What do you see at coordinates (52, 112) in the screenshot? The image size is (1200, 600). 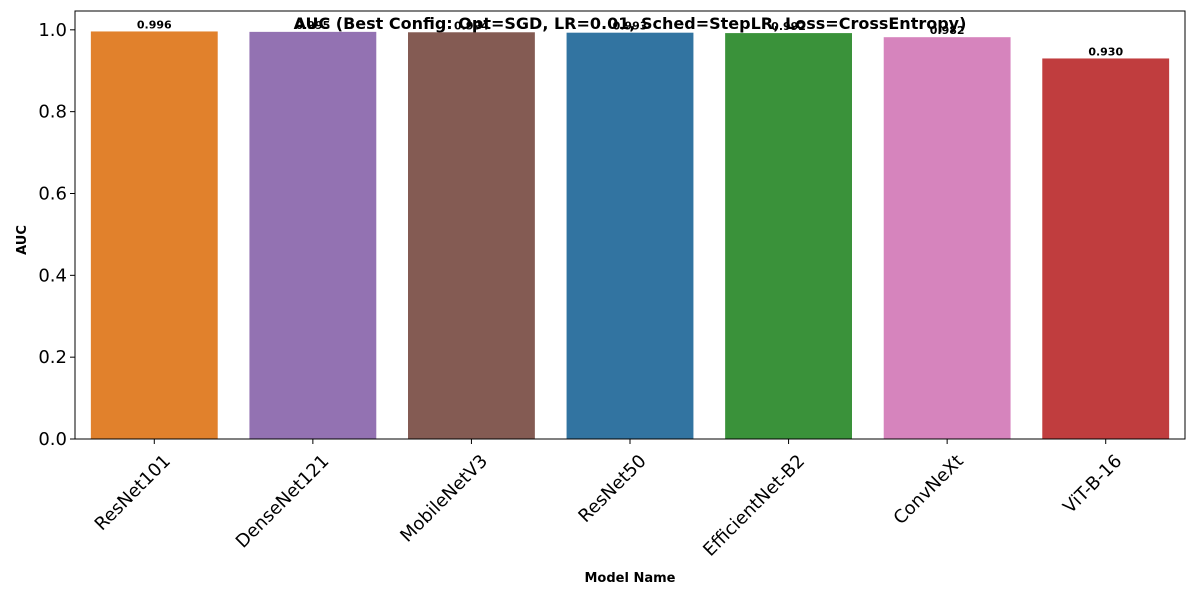 I see `y-tick-label: 0.8` at bounding box center [52, 112].